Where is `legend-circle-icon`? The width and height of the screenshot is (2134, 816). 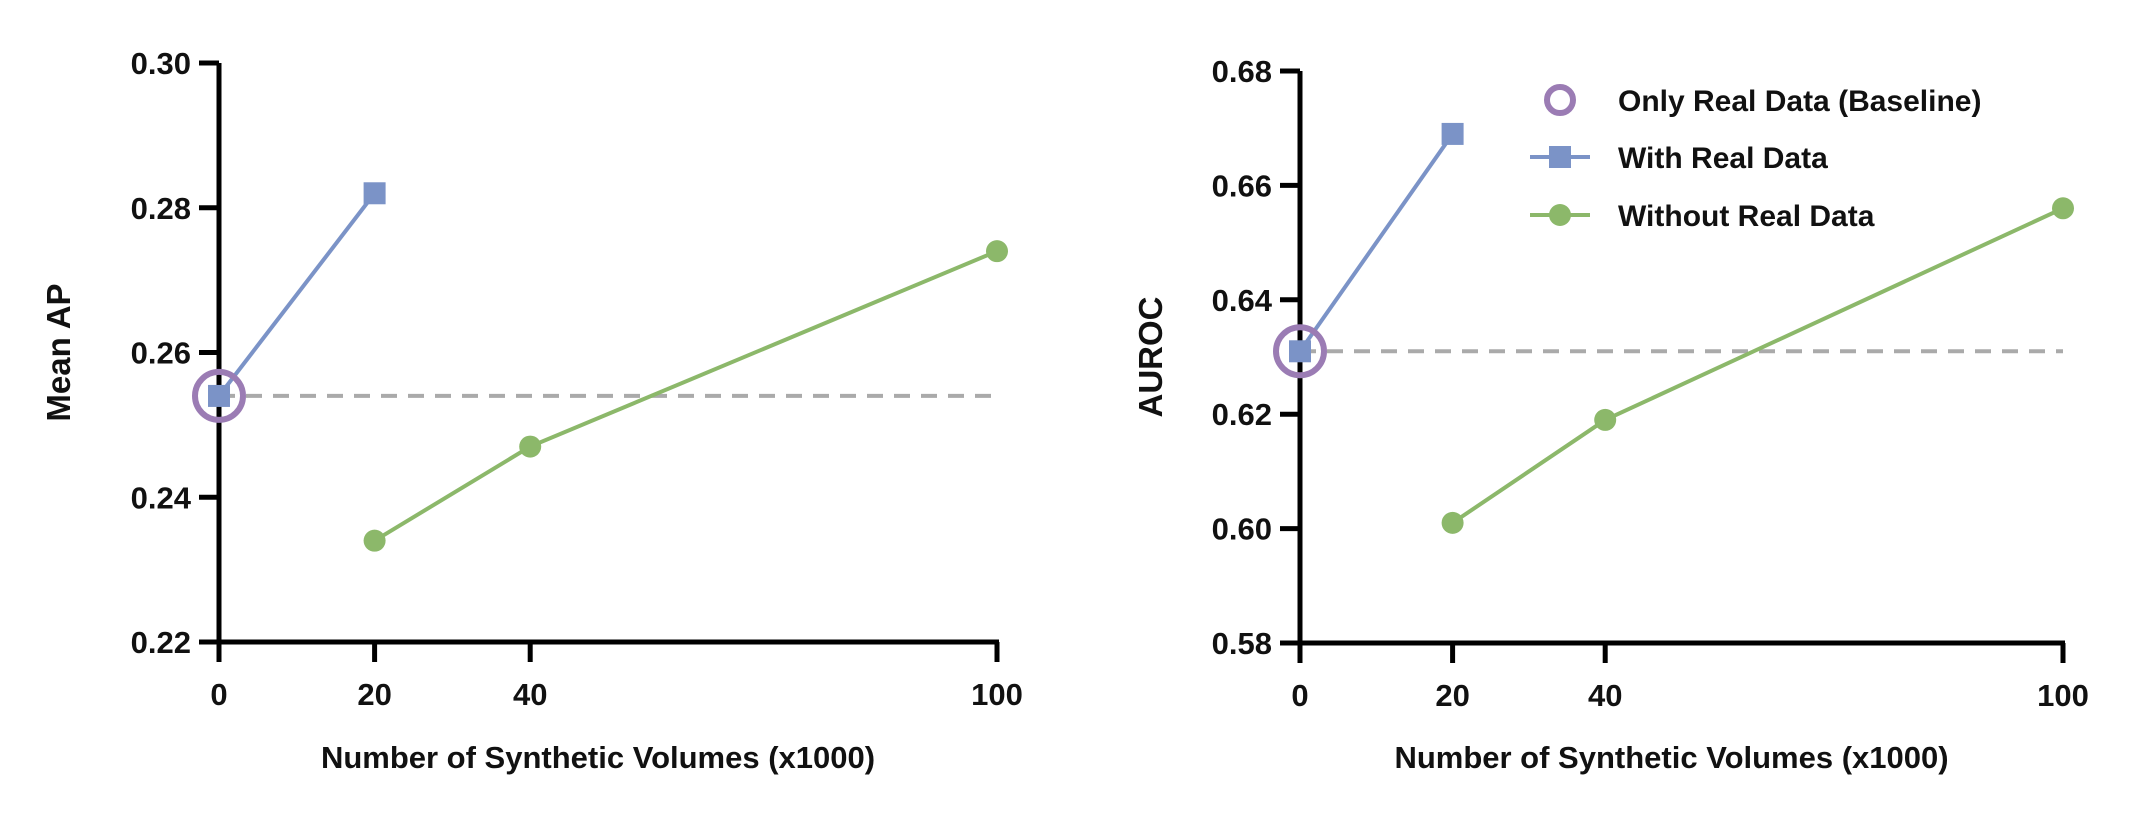
legend-circle-icon is located at coordinates (1560, 215).